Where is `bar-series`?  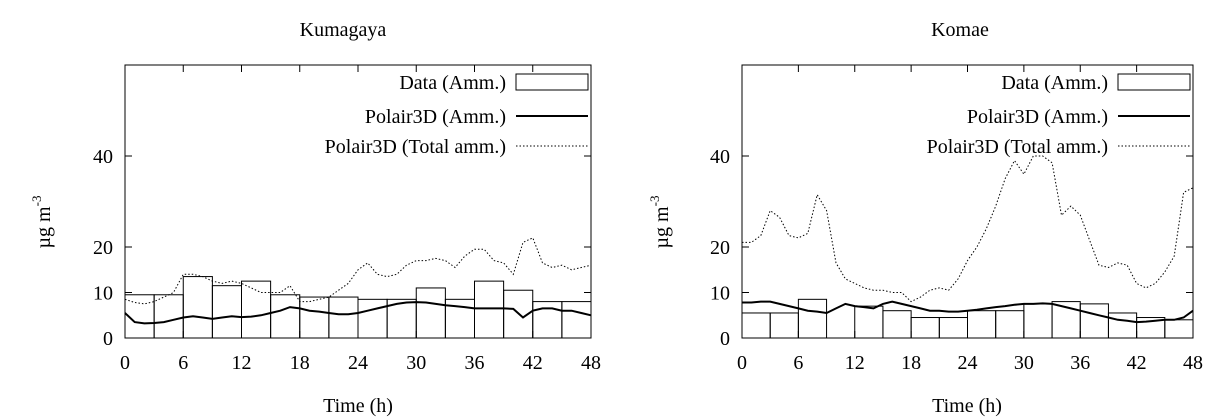
bar-series is located at coordinates (358, 307).